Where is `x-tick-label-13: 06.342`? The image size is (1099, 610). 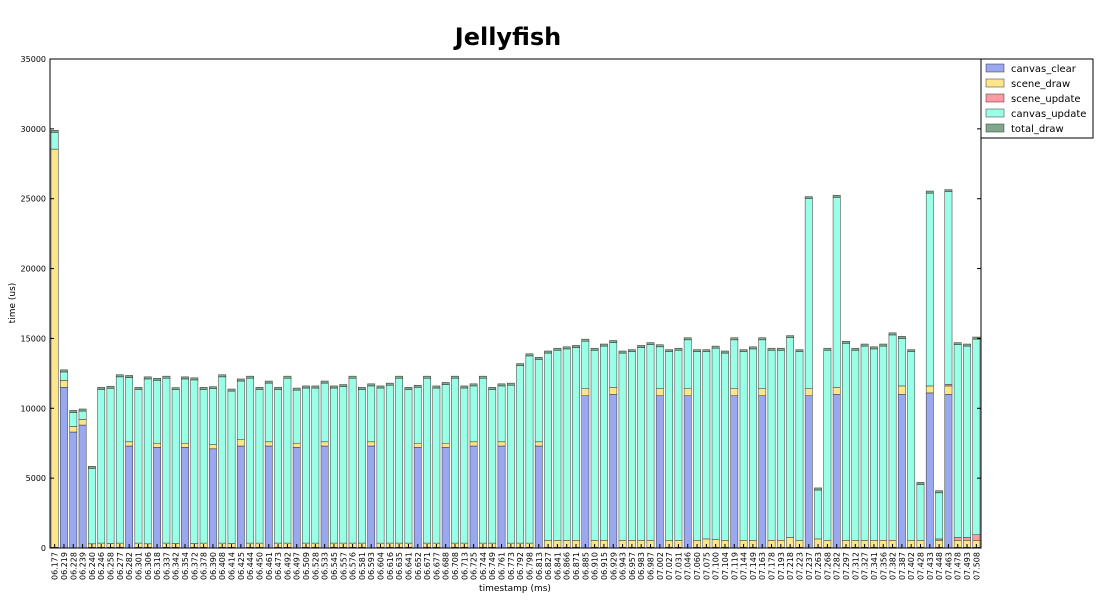
x-tick-label-13: 06.342 is located at coordinates (176, 566).